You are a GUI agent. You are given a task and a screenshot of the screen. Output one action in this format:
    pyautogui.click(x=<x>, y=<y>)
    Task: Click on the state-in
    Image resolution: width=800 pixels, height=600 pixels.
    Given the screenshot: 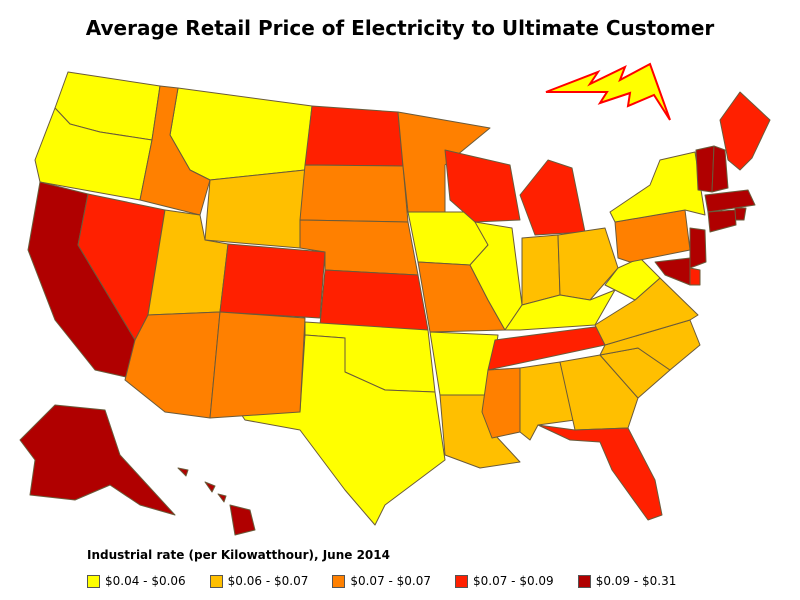 What is the action you would take?
    pyautogui.click(x=541, y=270)
    